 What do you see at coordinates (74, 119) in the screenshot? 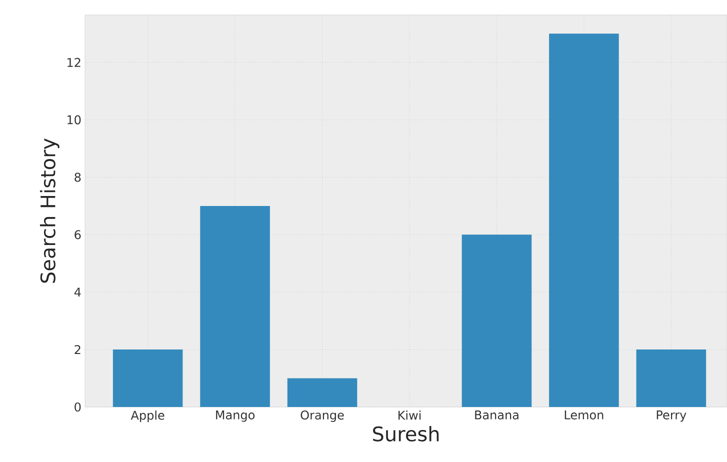
I see `y-tick-label: 10` at bounding box center [74, 119].